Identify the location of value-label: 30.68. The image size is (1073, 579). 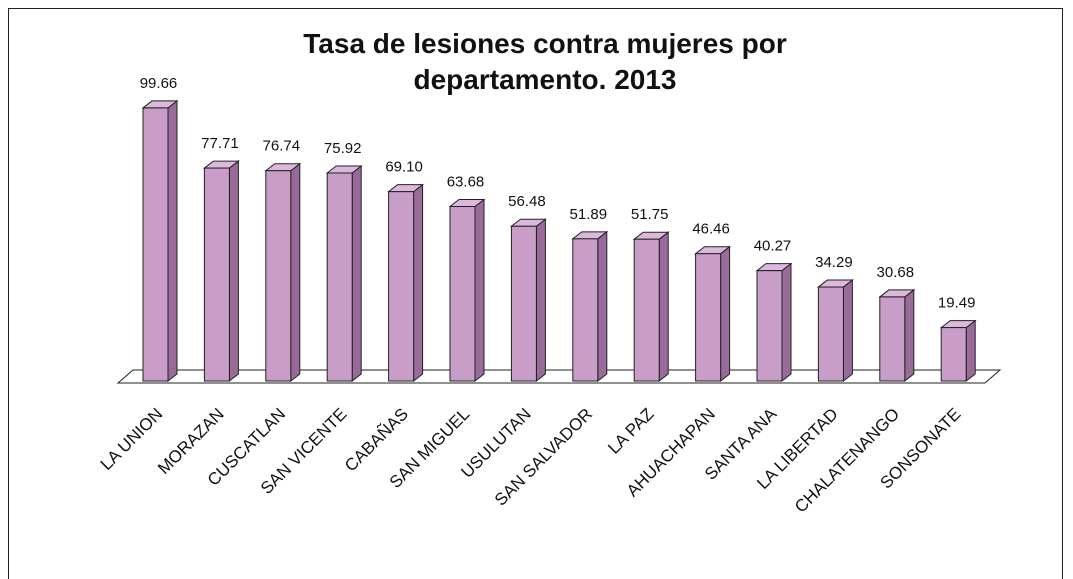
(896, 272).